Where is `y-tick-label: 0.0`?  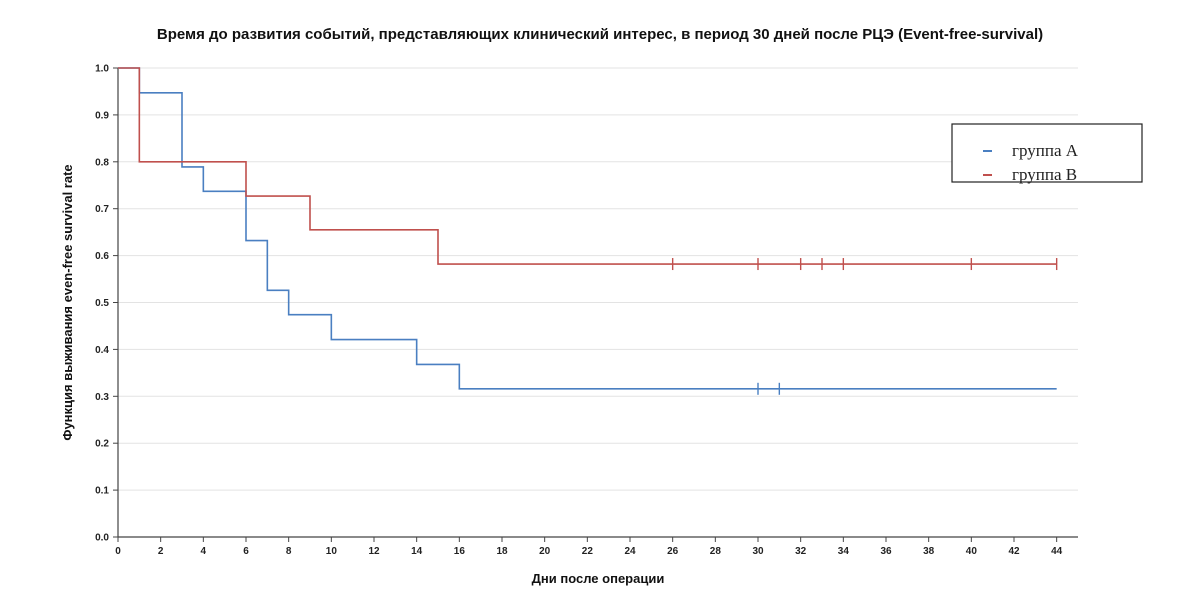 y-tick-label: 0.0 is located at coordinates (102, 538).